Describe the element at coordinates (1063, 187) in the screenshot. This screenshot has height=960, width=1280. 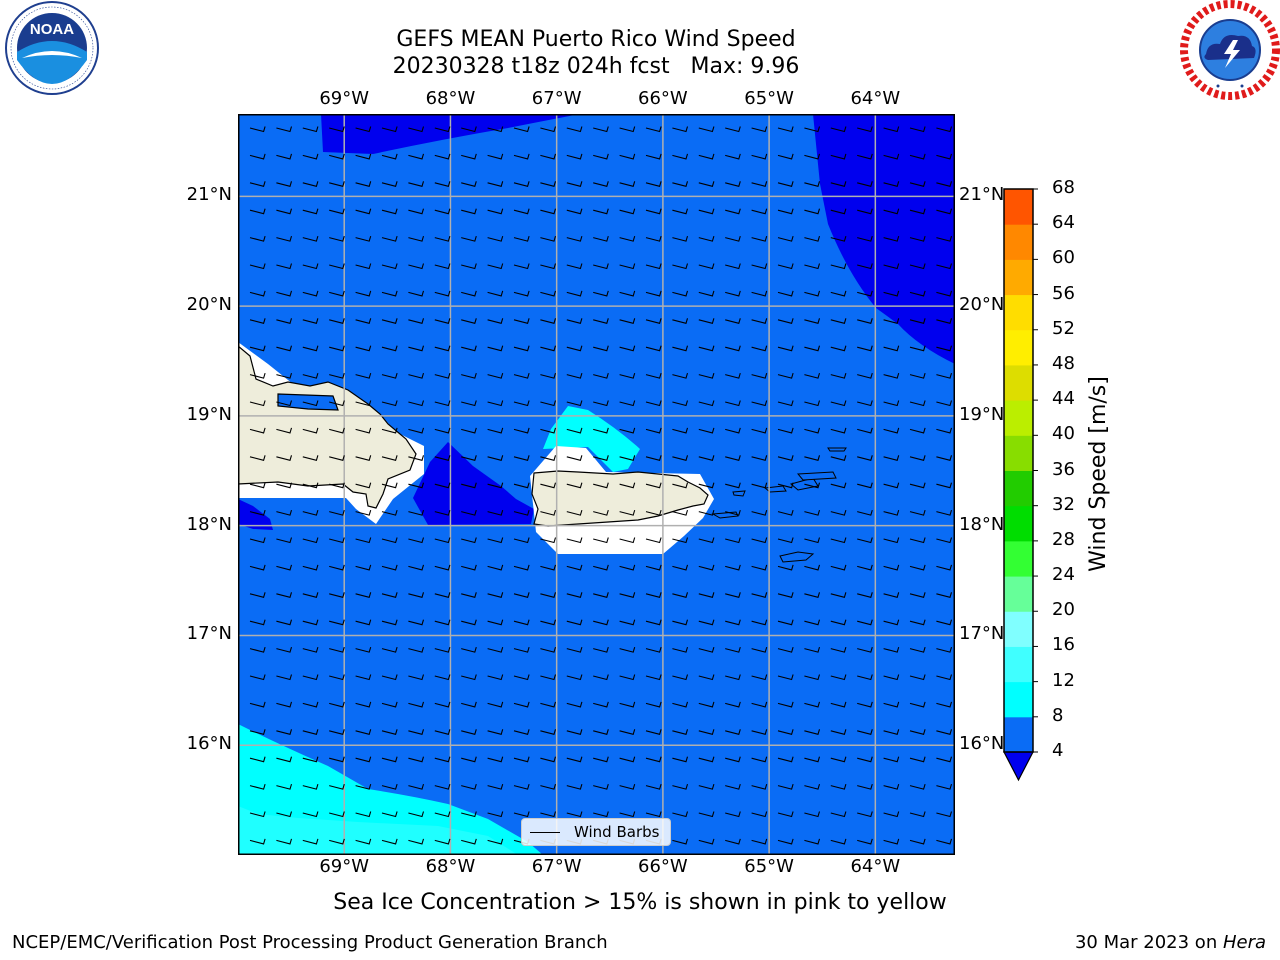
I see `colorbar-tick-label: 68` at that location.